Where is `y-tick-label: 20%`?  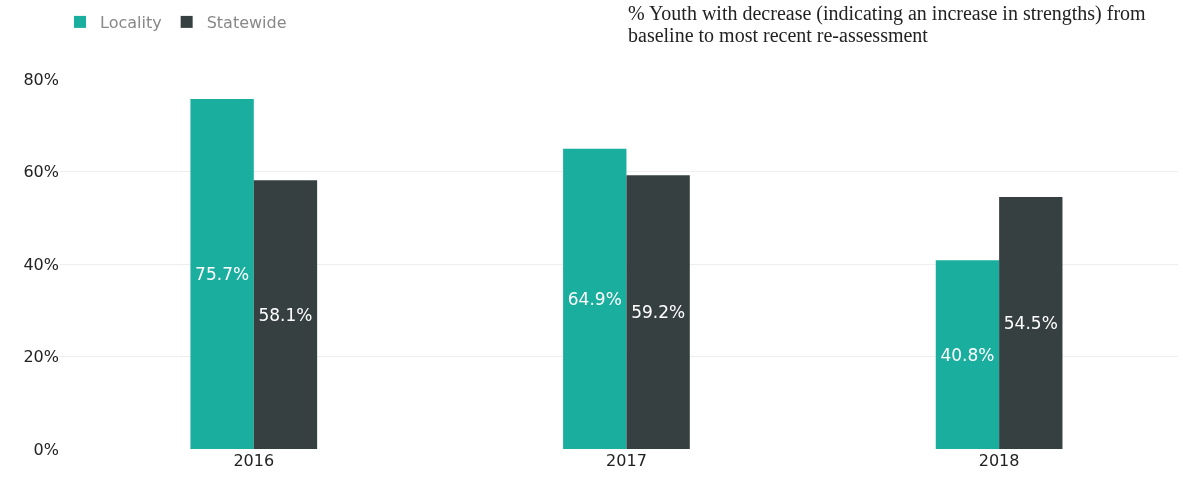
y-tick-label: 20% is located at coordinates (41, 357).